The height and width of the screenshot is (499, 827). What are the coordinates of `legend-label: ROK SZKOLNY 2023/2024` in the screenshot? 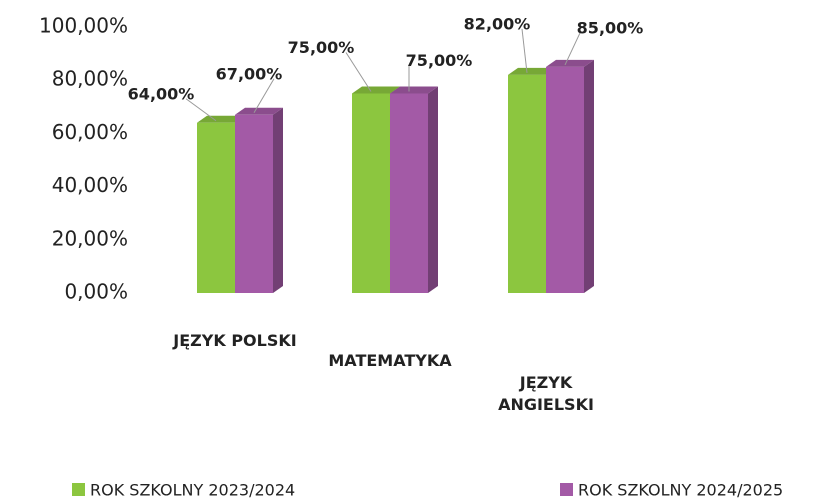 It's located at (192, 490).